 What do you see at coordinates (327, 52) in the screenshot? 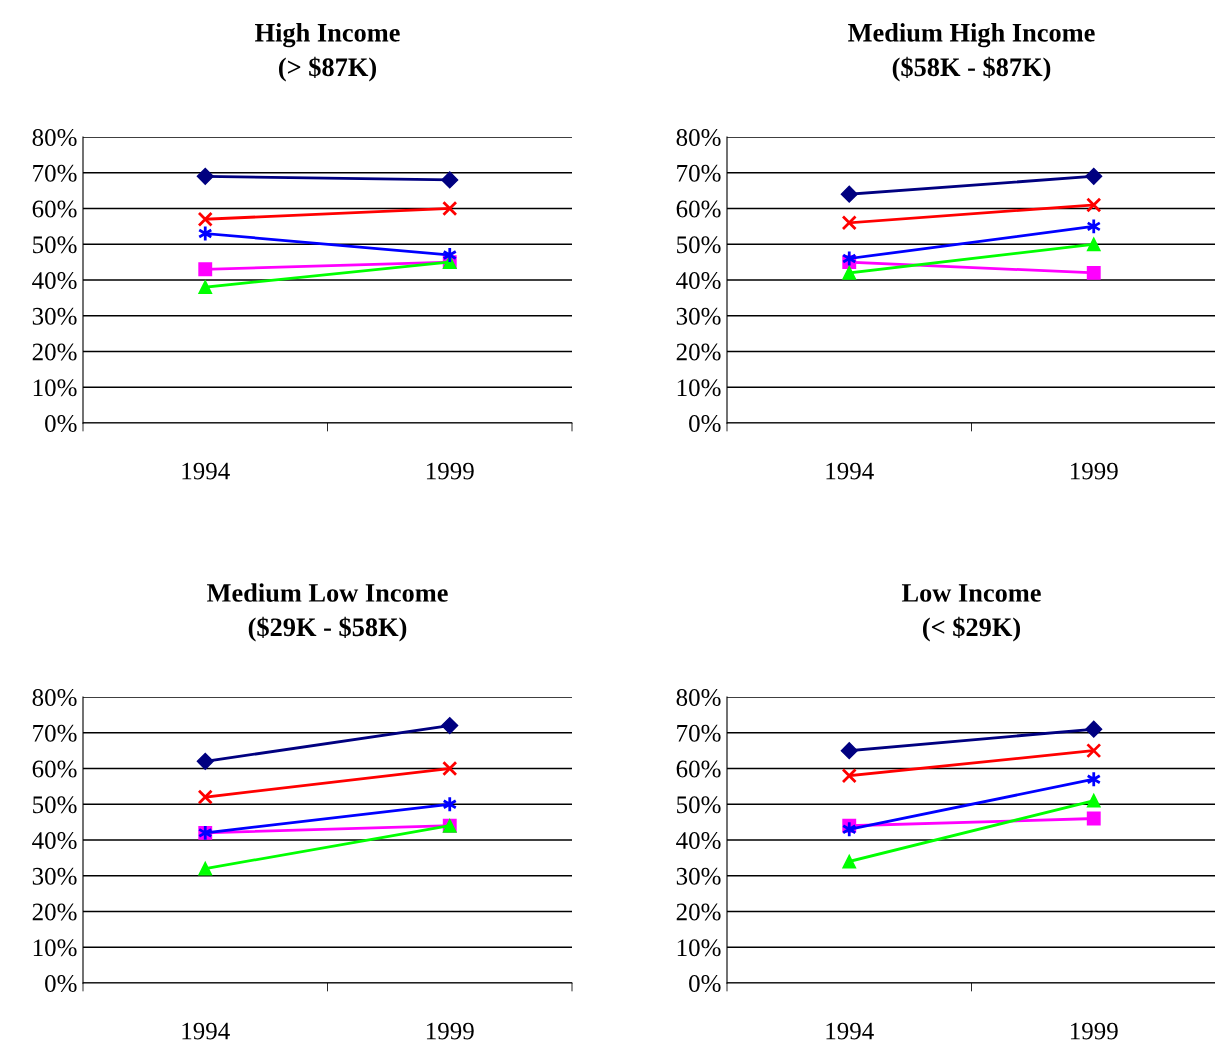
I see `chart-title: High Income (> $87K)` at bounding box center [327, 52].